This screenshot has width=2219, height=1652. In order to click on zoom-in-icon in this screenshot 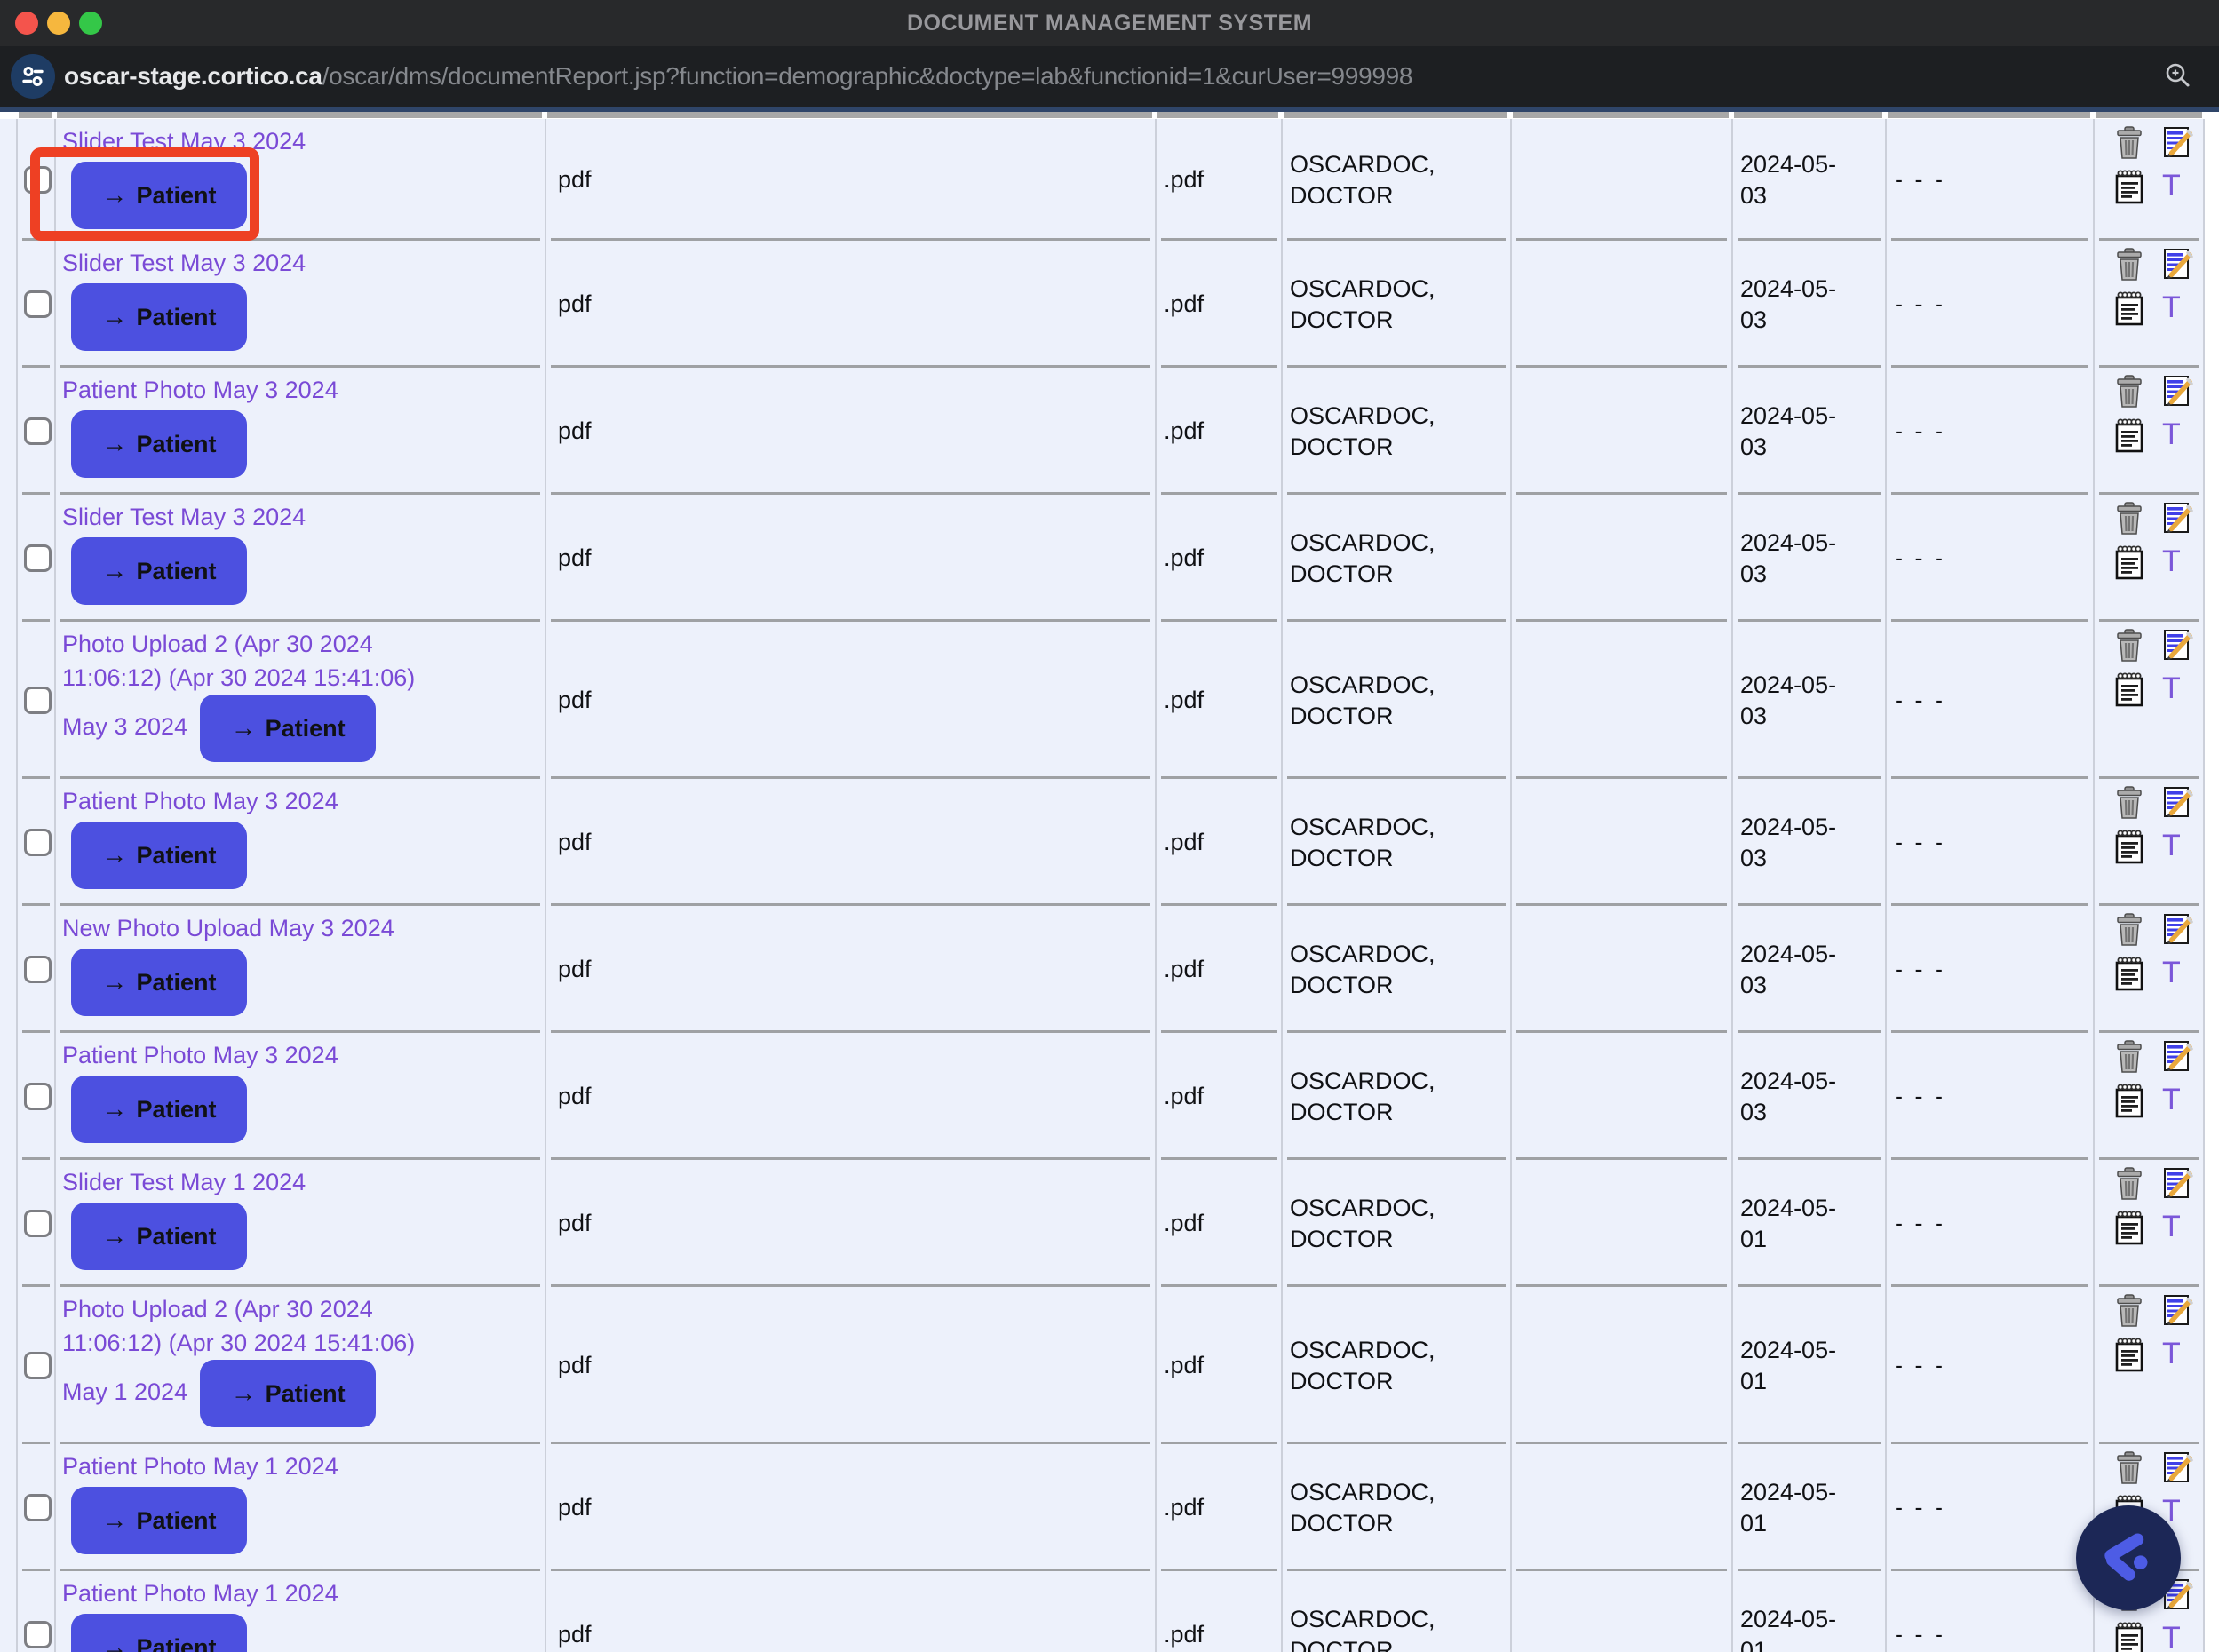, I will do `click(2179, 78)`.